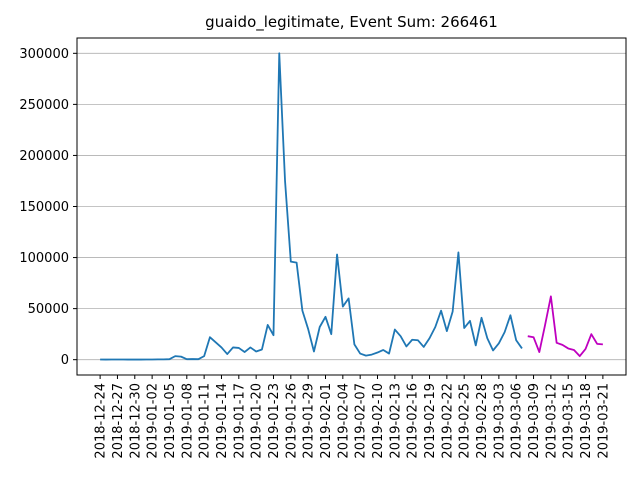 The height and width of the screenshot is (480, 640). I want to click on y-tick-label: 100000, so click(44, 258).